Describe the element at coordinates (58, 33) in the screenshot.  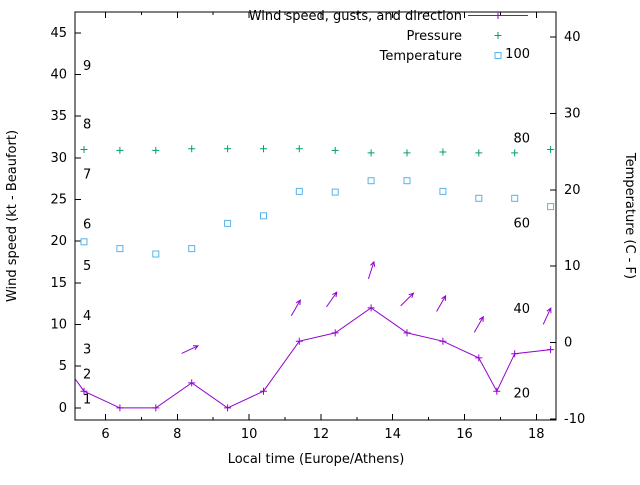
I see `svg-text: 45` at that location.